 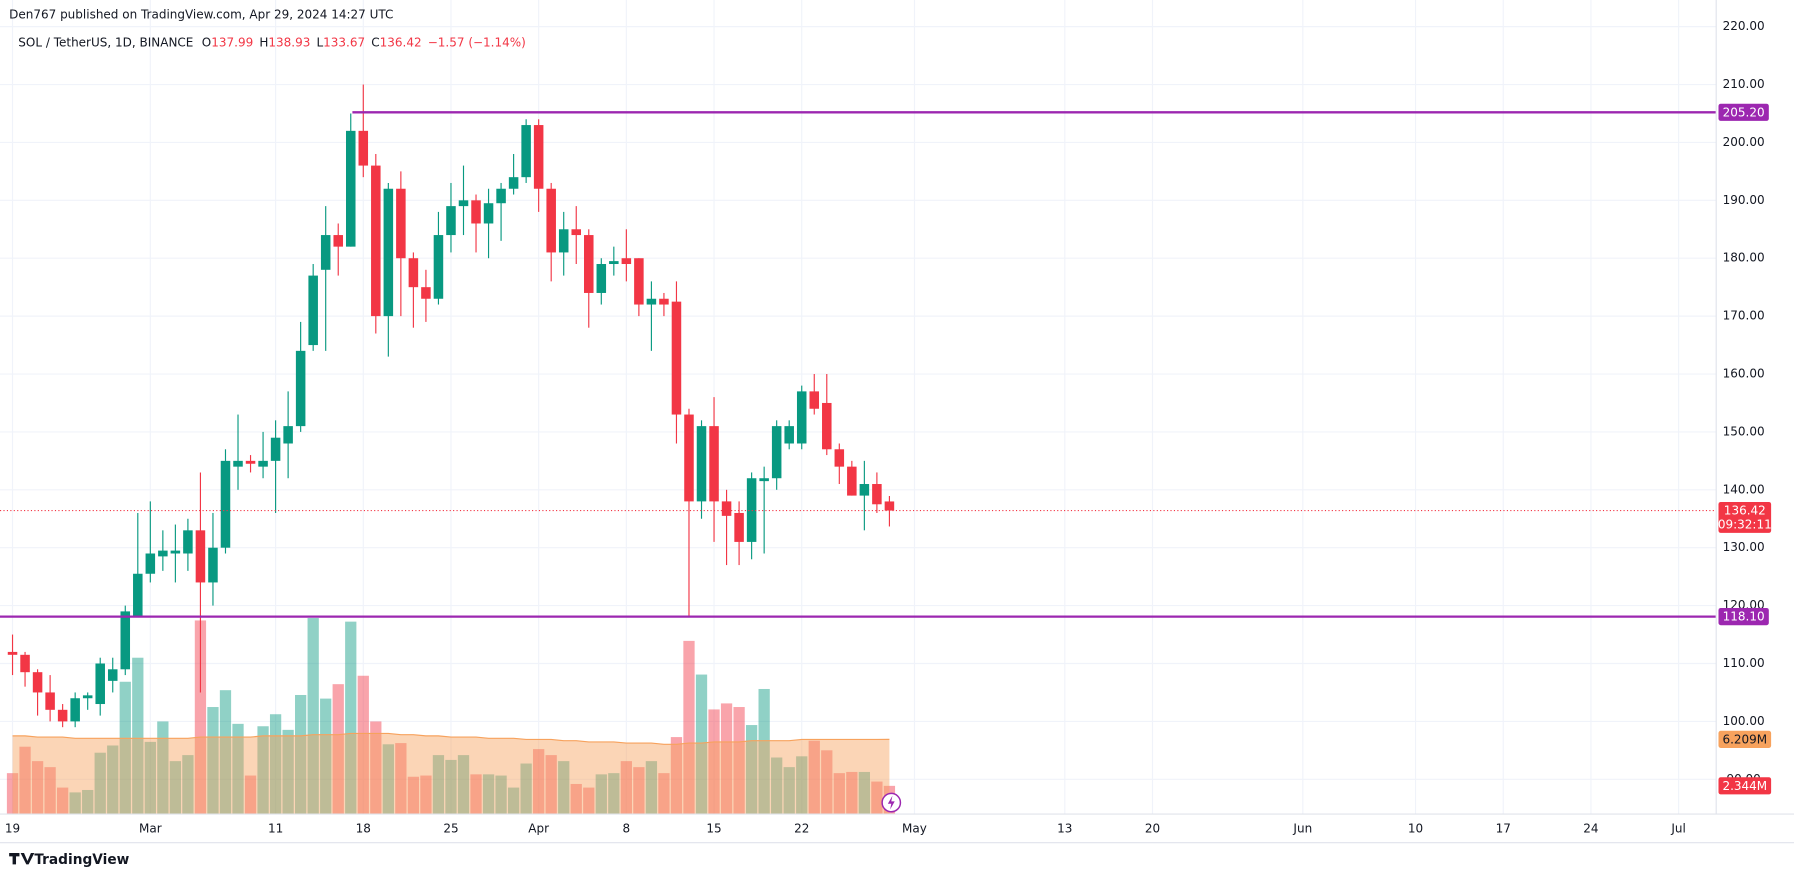 I want to click on x-tick-label: 13, so click(x=1064, y=828).